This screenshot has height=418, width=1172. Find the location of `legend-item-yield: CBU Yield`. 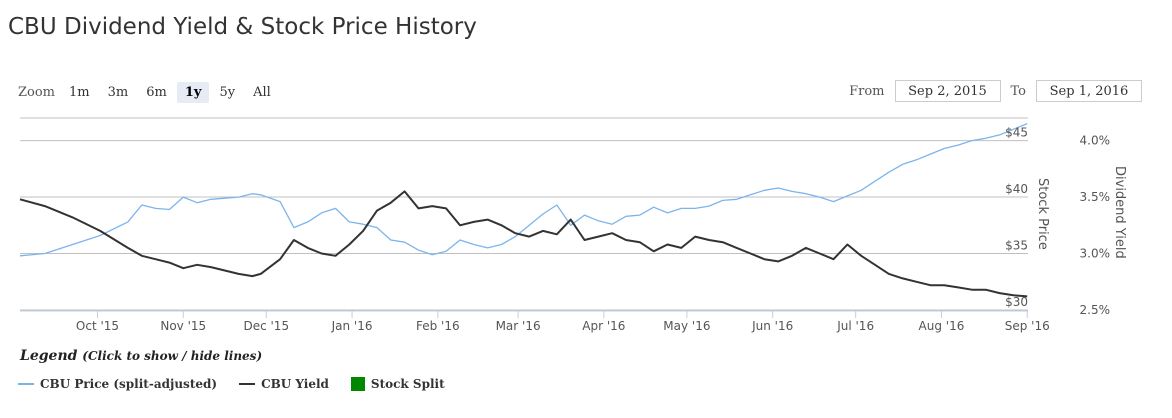

legend-item-yield: CBU Yield is located at coordinates (284, 384).